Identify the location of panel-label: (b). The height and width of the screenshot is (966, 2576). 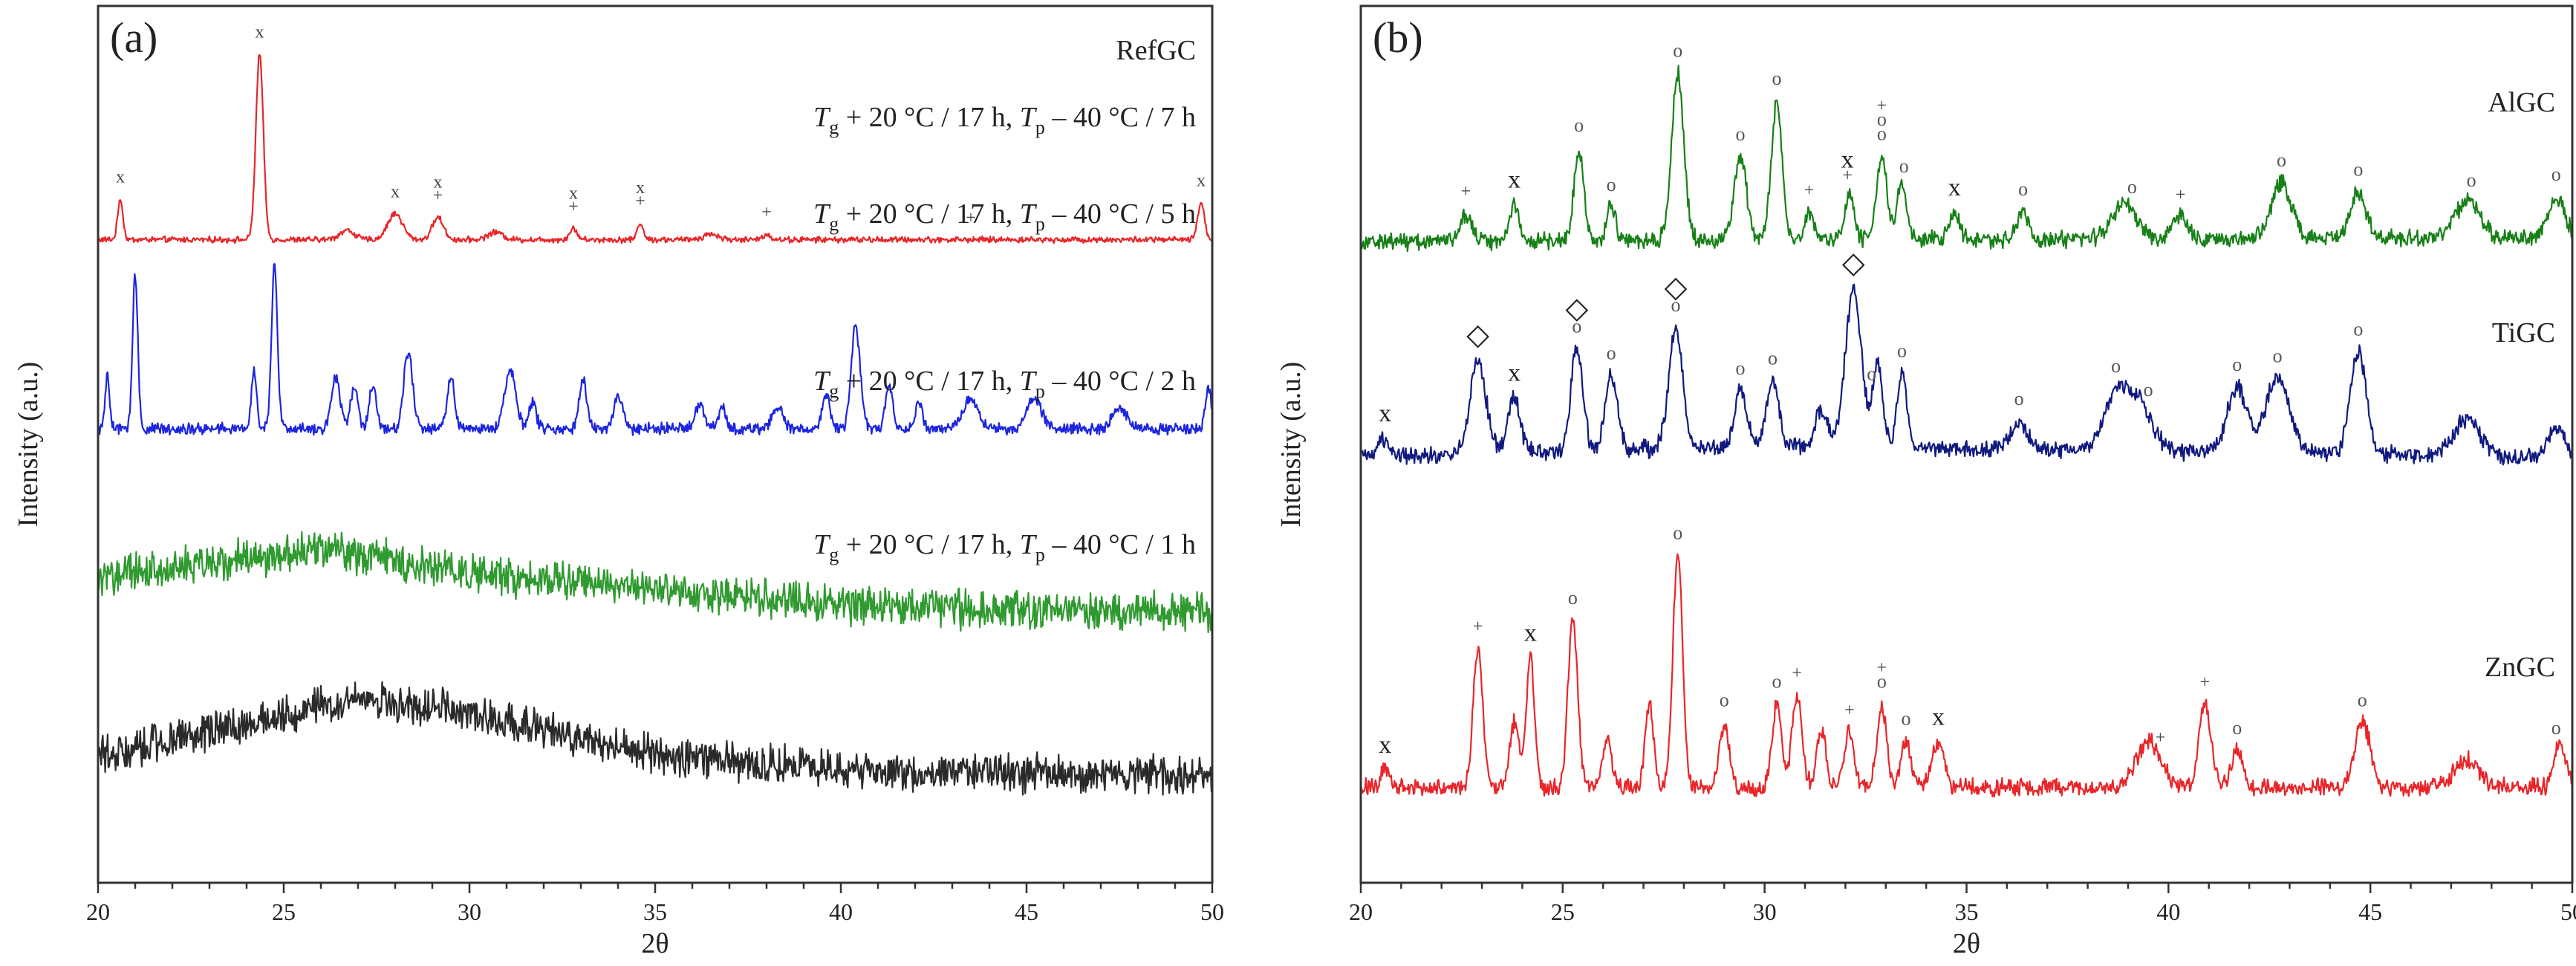
(1398, 37).